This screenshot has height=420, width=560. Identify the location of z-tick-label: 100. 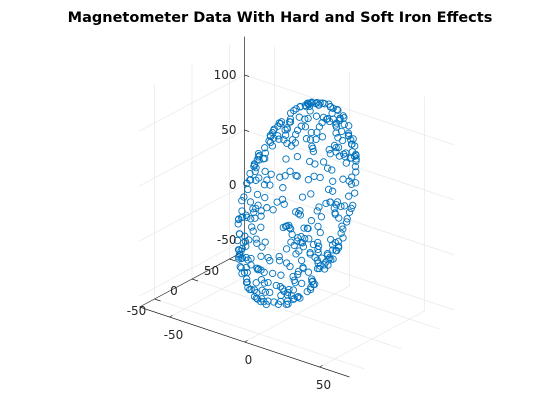
(225, 75).